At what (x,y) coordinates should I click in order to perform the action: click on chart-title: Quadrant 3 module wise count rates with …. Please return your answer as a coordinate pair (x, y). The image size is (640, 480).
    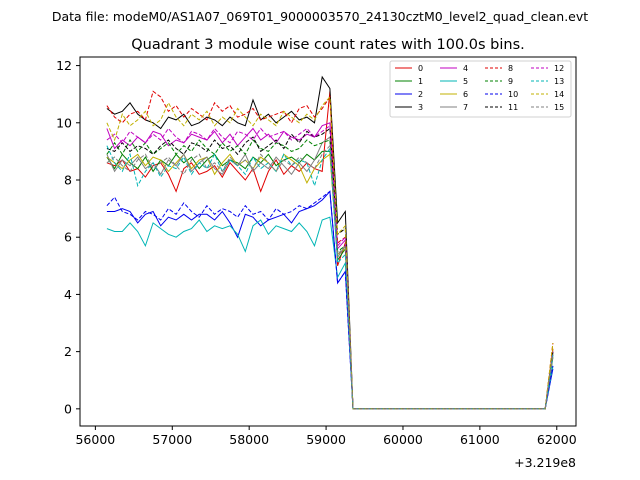
    Looking at the image, I should click on (328, 45).